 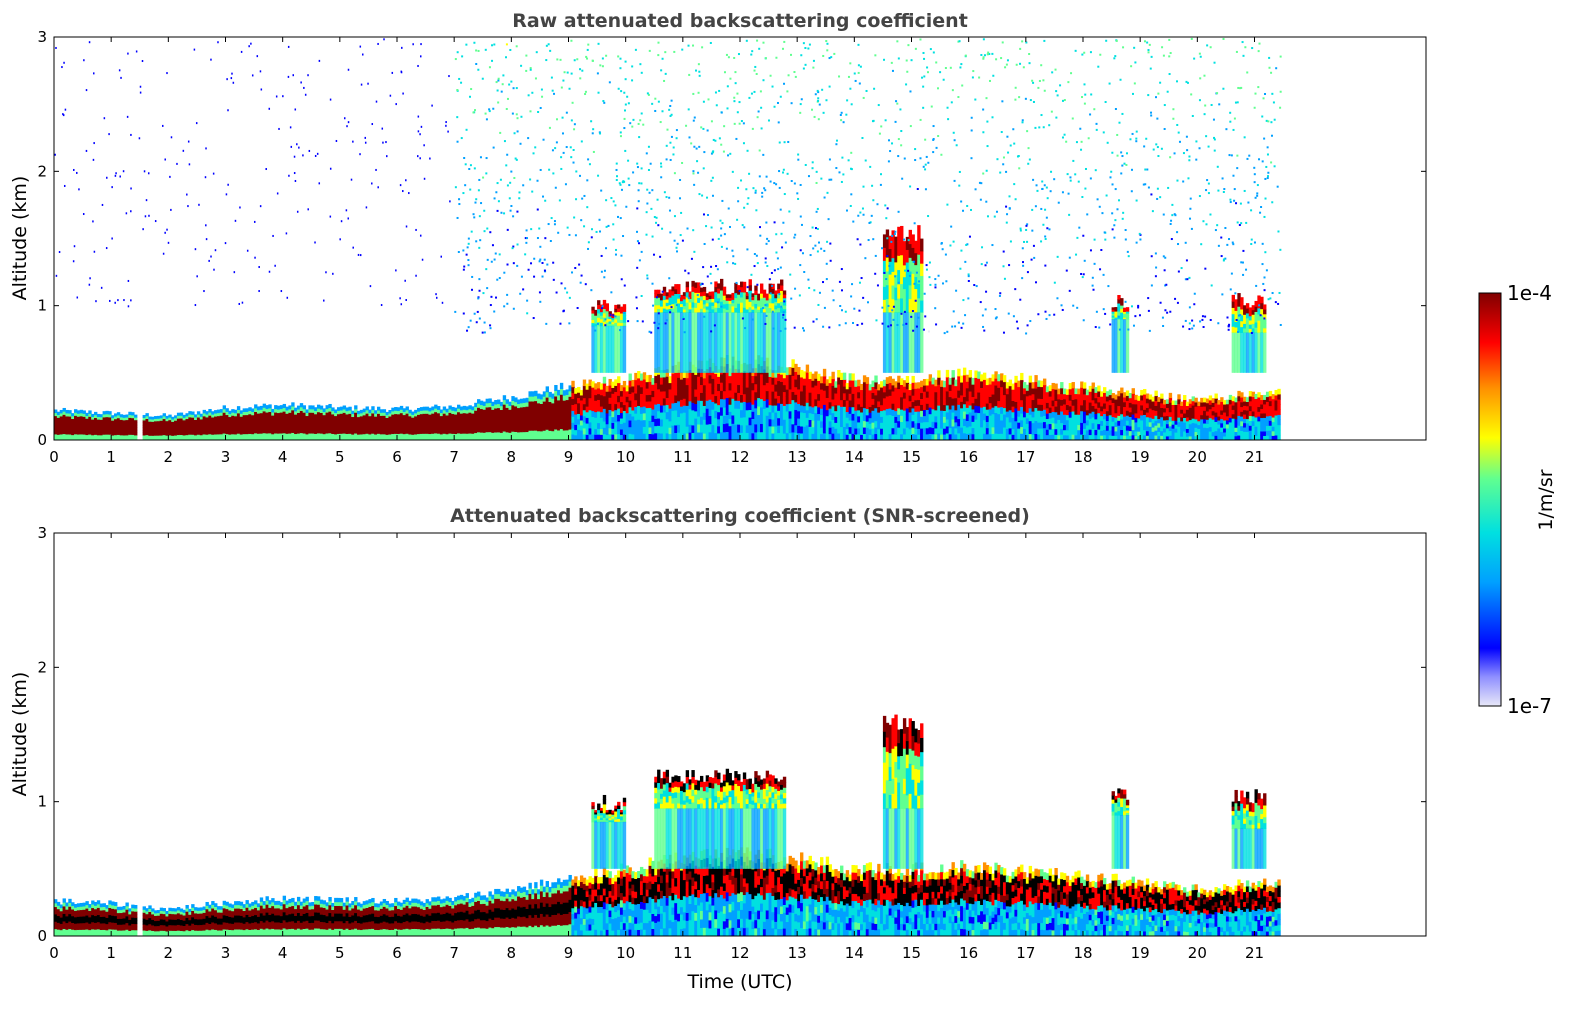 What do you see at coordinates (639, 137) in the screenshot?
I see `noise-speck` at bounding box center [639, 137].